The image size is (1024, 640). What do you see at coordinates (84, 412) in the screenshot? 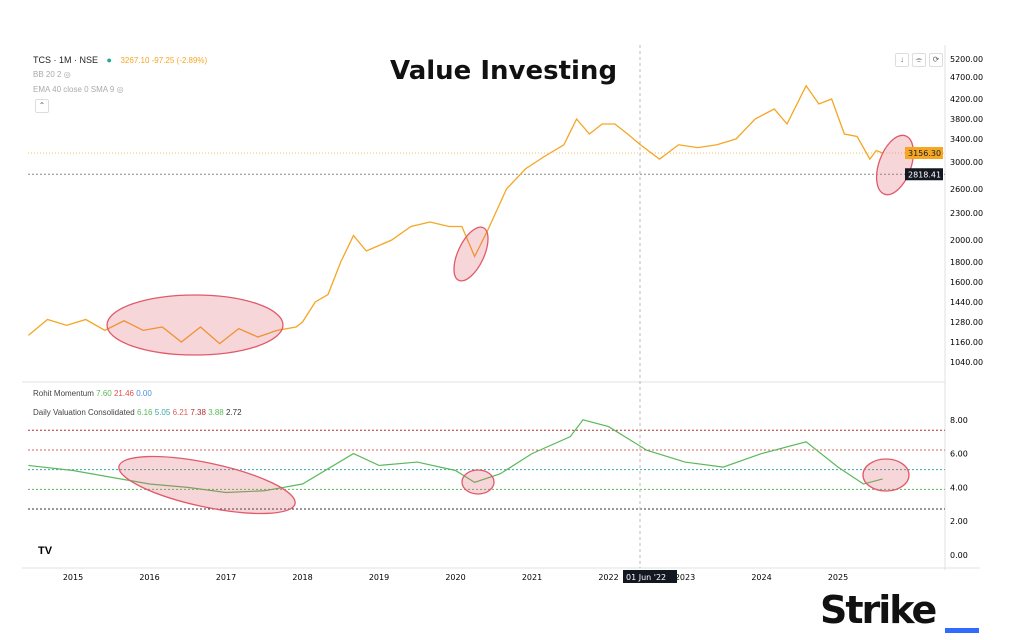
I see `valuation-label: Daily Valuation Consolidated` at bounding box center [84, 412].